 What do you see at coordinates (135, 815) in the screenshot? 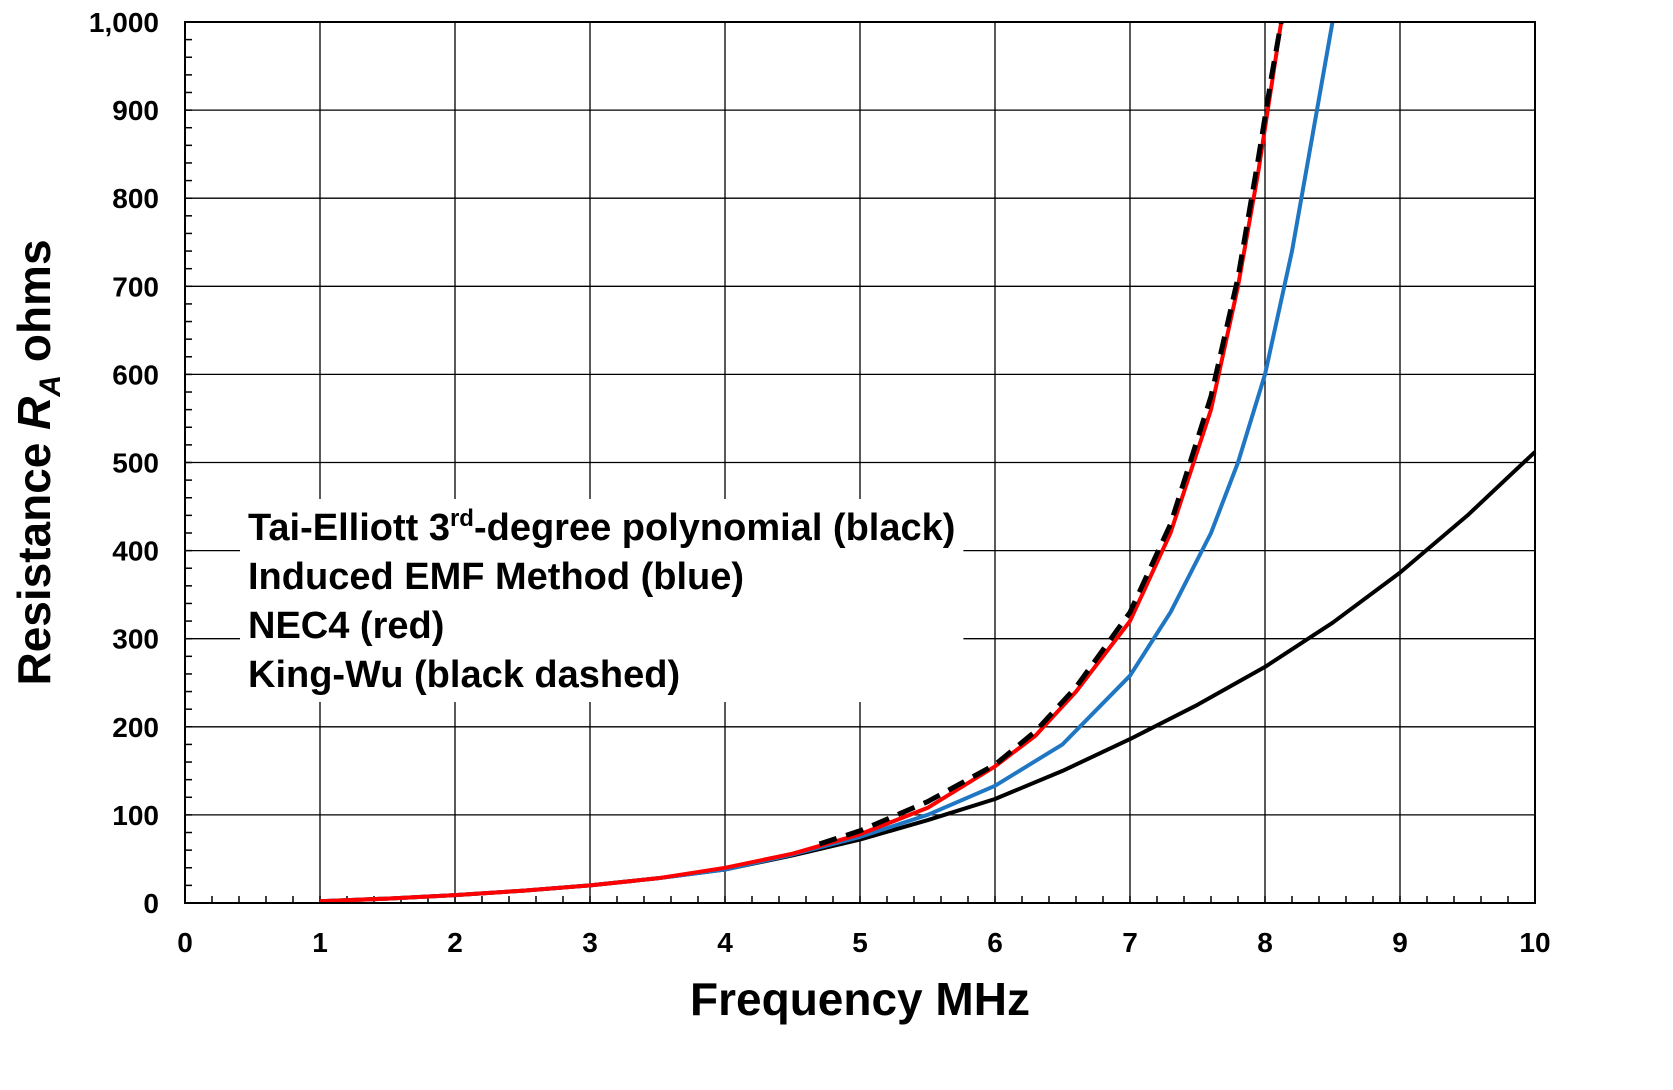
I see `y-tick-label: 100` at bounding box center [135, 815].